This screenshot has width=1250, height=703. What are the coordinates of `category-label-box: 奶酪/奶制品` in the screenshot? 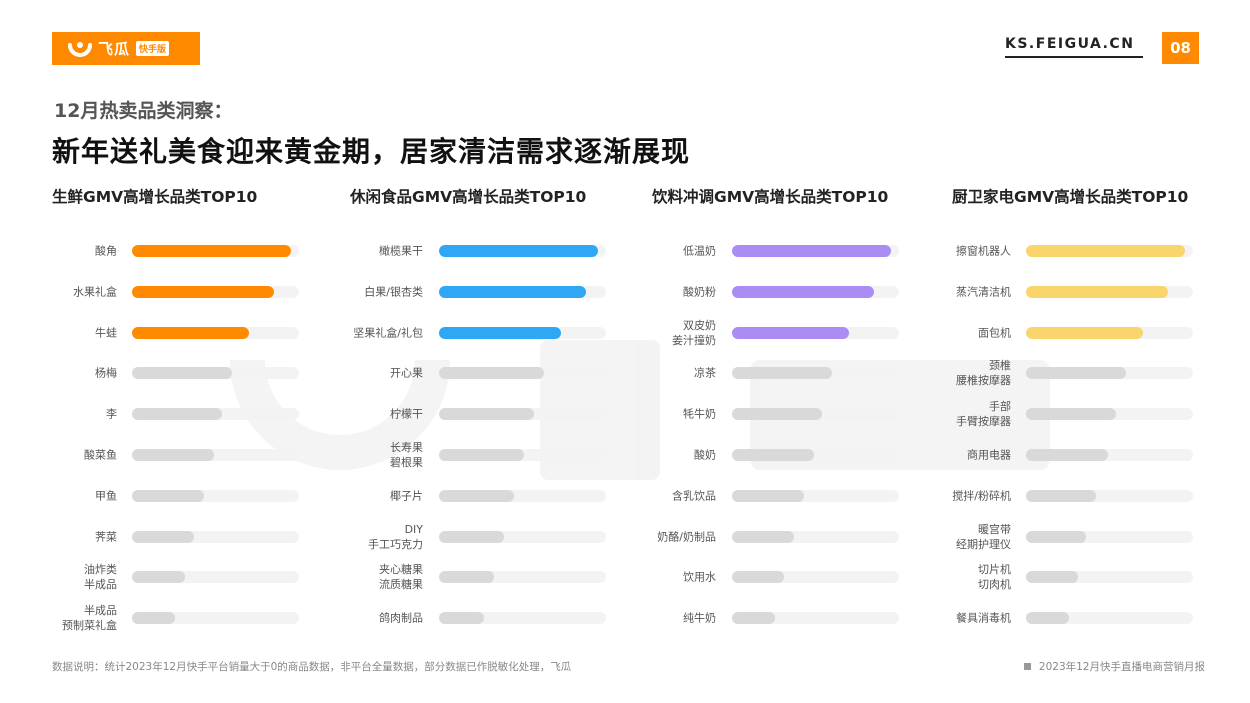 It's located at (684, 537).